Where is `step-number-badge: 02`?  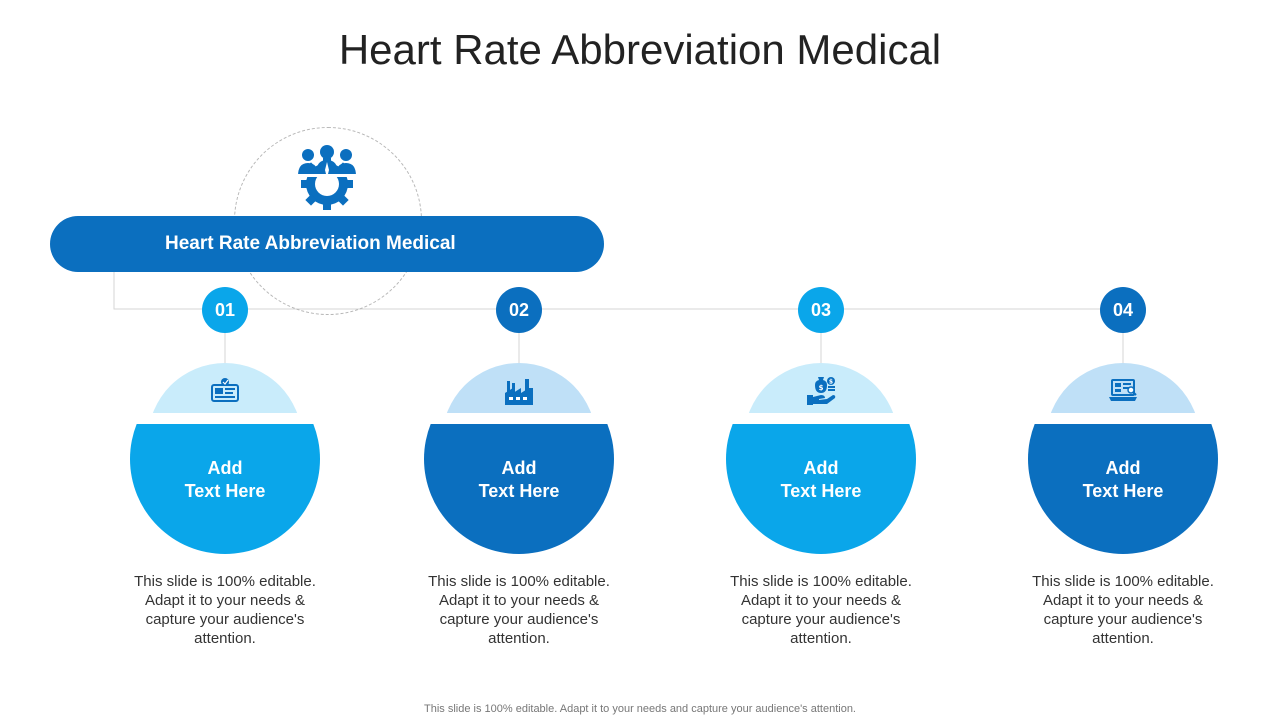 step-number-badge: 02 is located at coordinates (519, 310).